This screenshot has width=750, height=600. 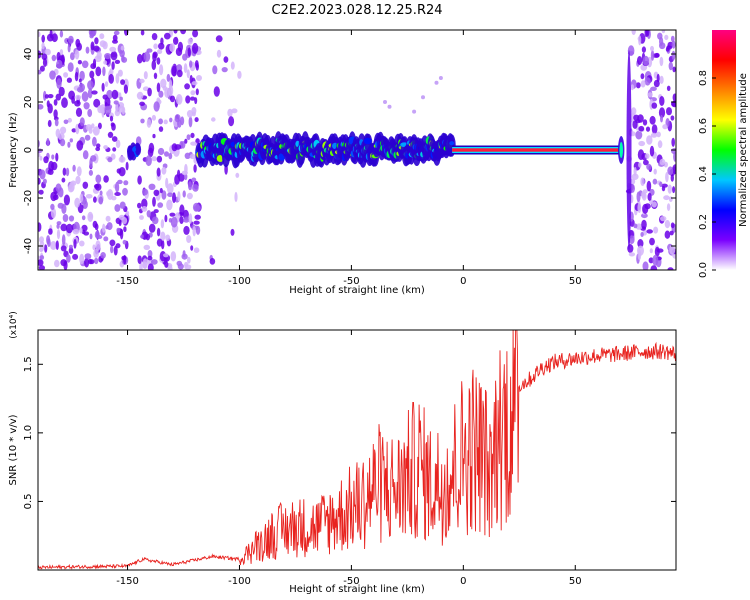 I want to click on colorbar-ticks: 0.0 0.2 0.4 0.6 0.8, so click(x=707, y=174).